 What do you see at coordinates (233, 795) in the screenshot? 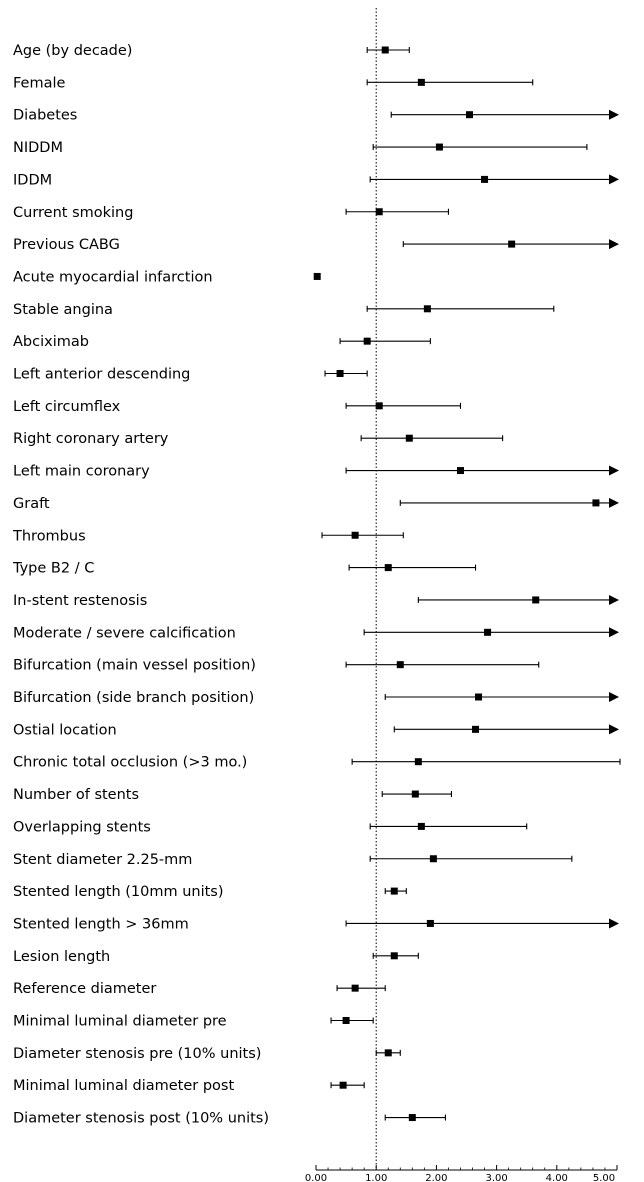
I see `forest-row: Number of stents` at bounding box center [233, 795].